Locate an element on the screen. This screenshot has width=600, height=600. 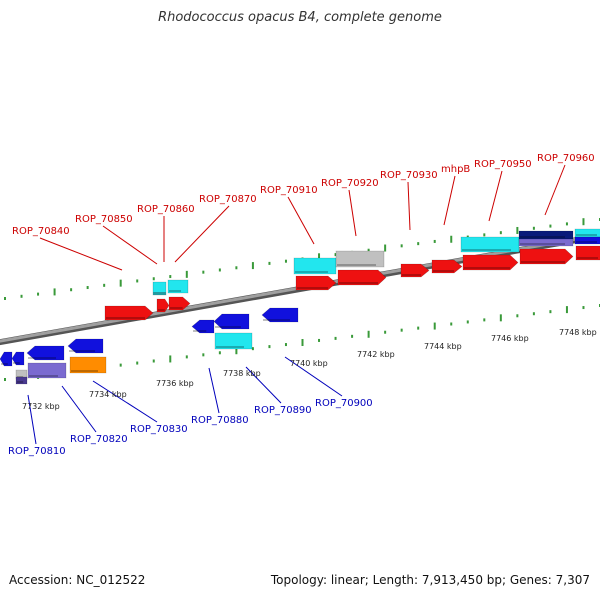
gene-label-rop-70850: ROP_70850 is located at coordinates (104, 219).